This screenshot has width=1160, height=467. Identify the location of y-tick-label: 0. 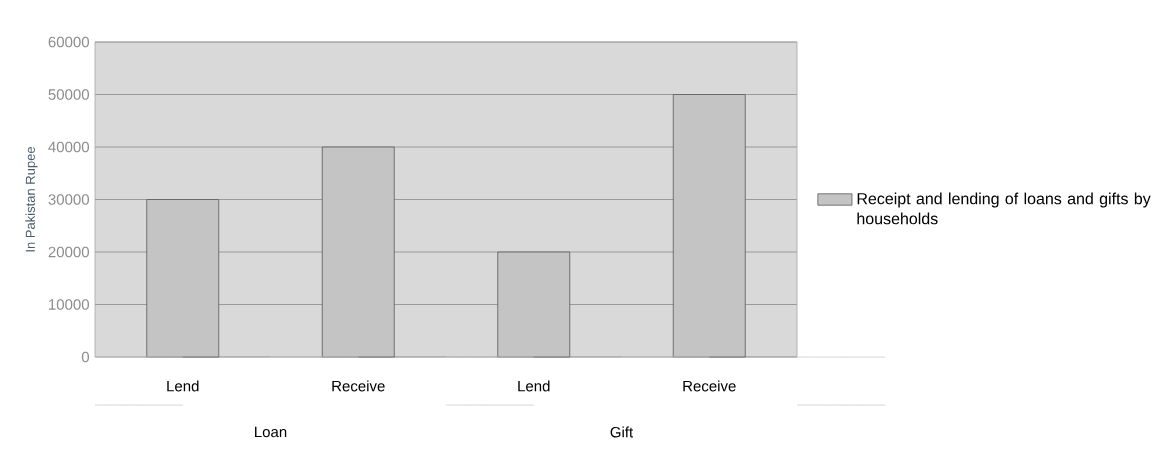
(85, 357).